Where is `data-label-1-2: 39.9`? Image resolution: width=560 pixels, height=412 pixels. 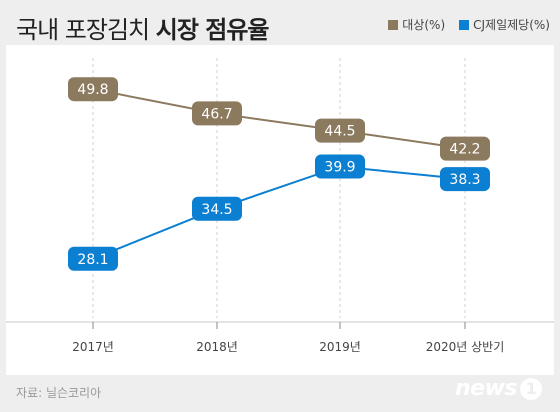
data-label-1-2: 39.9 is located at coordinates (339, 168).